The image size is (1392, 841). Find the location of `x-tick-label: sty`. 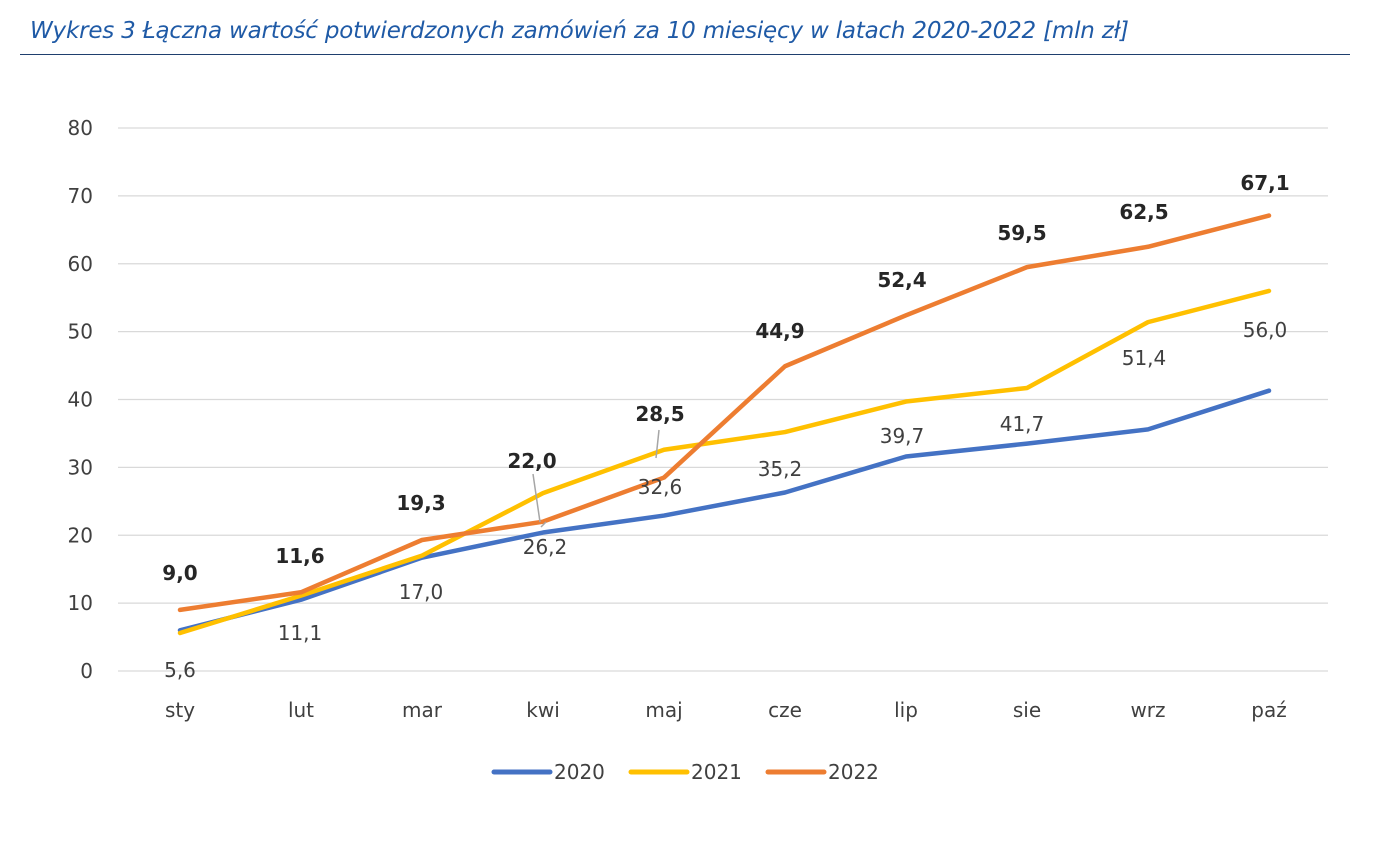

x-tick-label: sty is located at coordinates (180, 710).